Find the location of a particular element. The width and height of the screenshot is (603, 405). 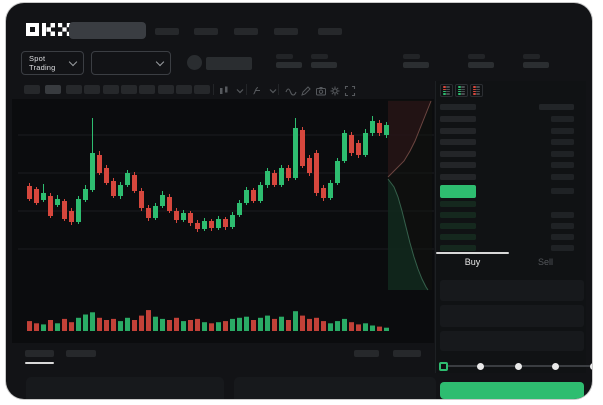

camera-icon is located at coordinates (321, 91).